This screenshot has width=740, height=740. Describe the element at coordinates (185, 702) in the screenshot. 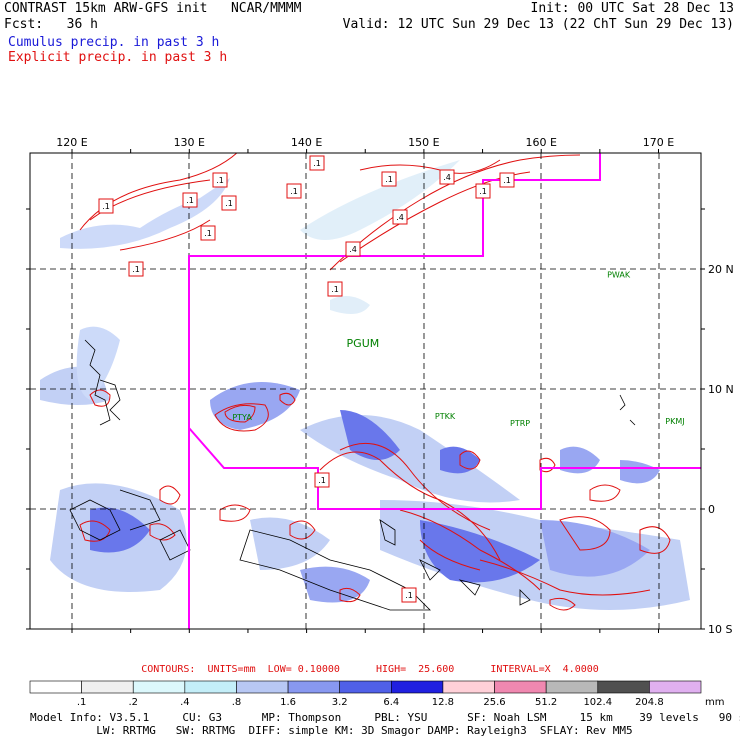

I see `colorbar-tick-label: .4` at that location.